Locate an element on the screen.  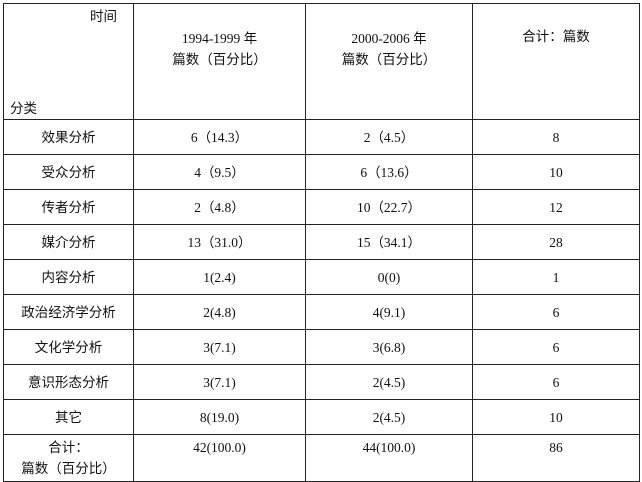
table-row: 效果分析 6（14.3） 2（4.5） 8 is located at coordinates (321, 137).